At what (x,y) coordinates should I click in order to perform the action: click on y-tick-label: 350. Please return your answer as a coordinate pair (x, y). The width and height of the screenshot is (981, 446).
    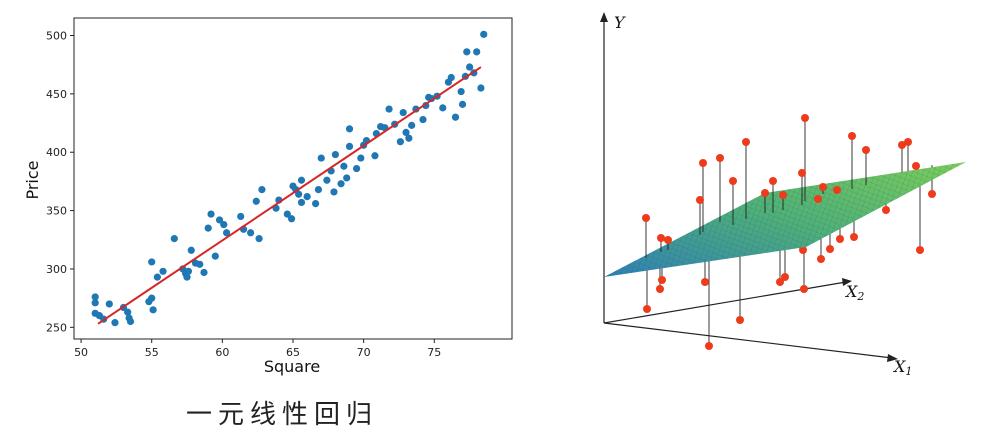
    Looking at the image, I should click on (56, 211).